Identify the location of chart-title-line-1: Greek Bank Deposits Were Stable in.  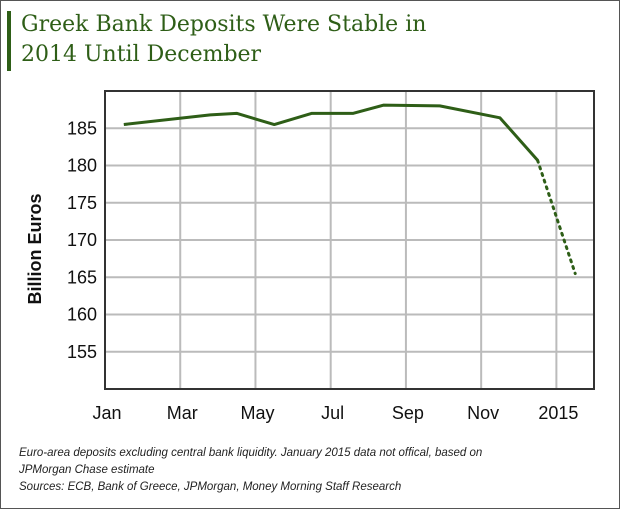
(224, 24).